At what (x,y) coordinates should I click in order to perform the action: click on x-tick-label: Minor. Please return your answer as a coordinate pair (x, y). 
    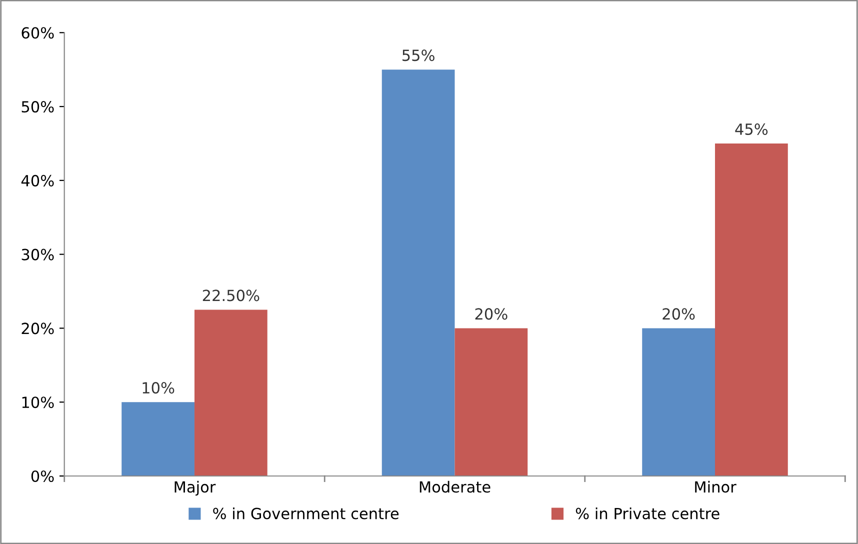
    Looking at the image, I should click on (715, 486).